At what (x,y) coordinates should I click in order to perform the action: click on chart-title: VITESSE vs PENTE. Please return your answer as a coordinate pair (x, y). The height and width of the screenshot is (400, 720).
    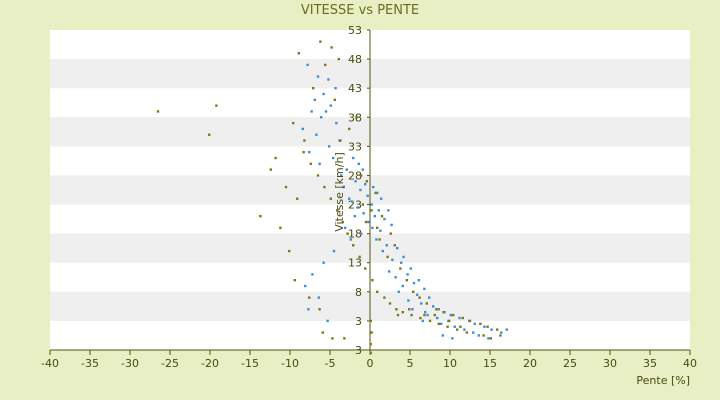
    Looking at the image, I should click on (360, 10).